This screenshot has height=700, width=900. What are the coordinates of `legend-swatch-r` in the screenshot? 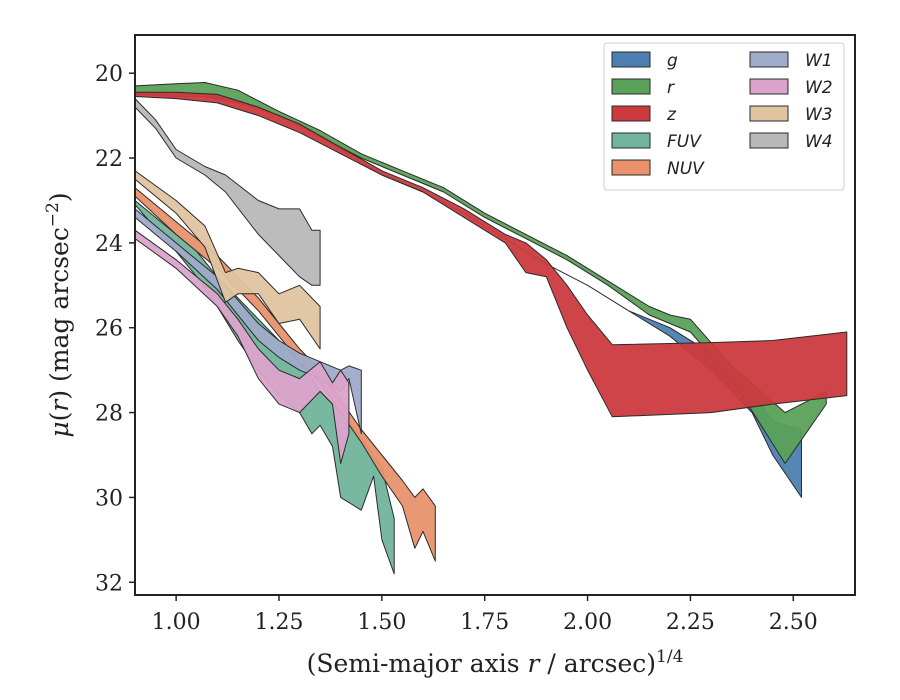 It's located at (631, 86).